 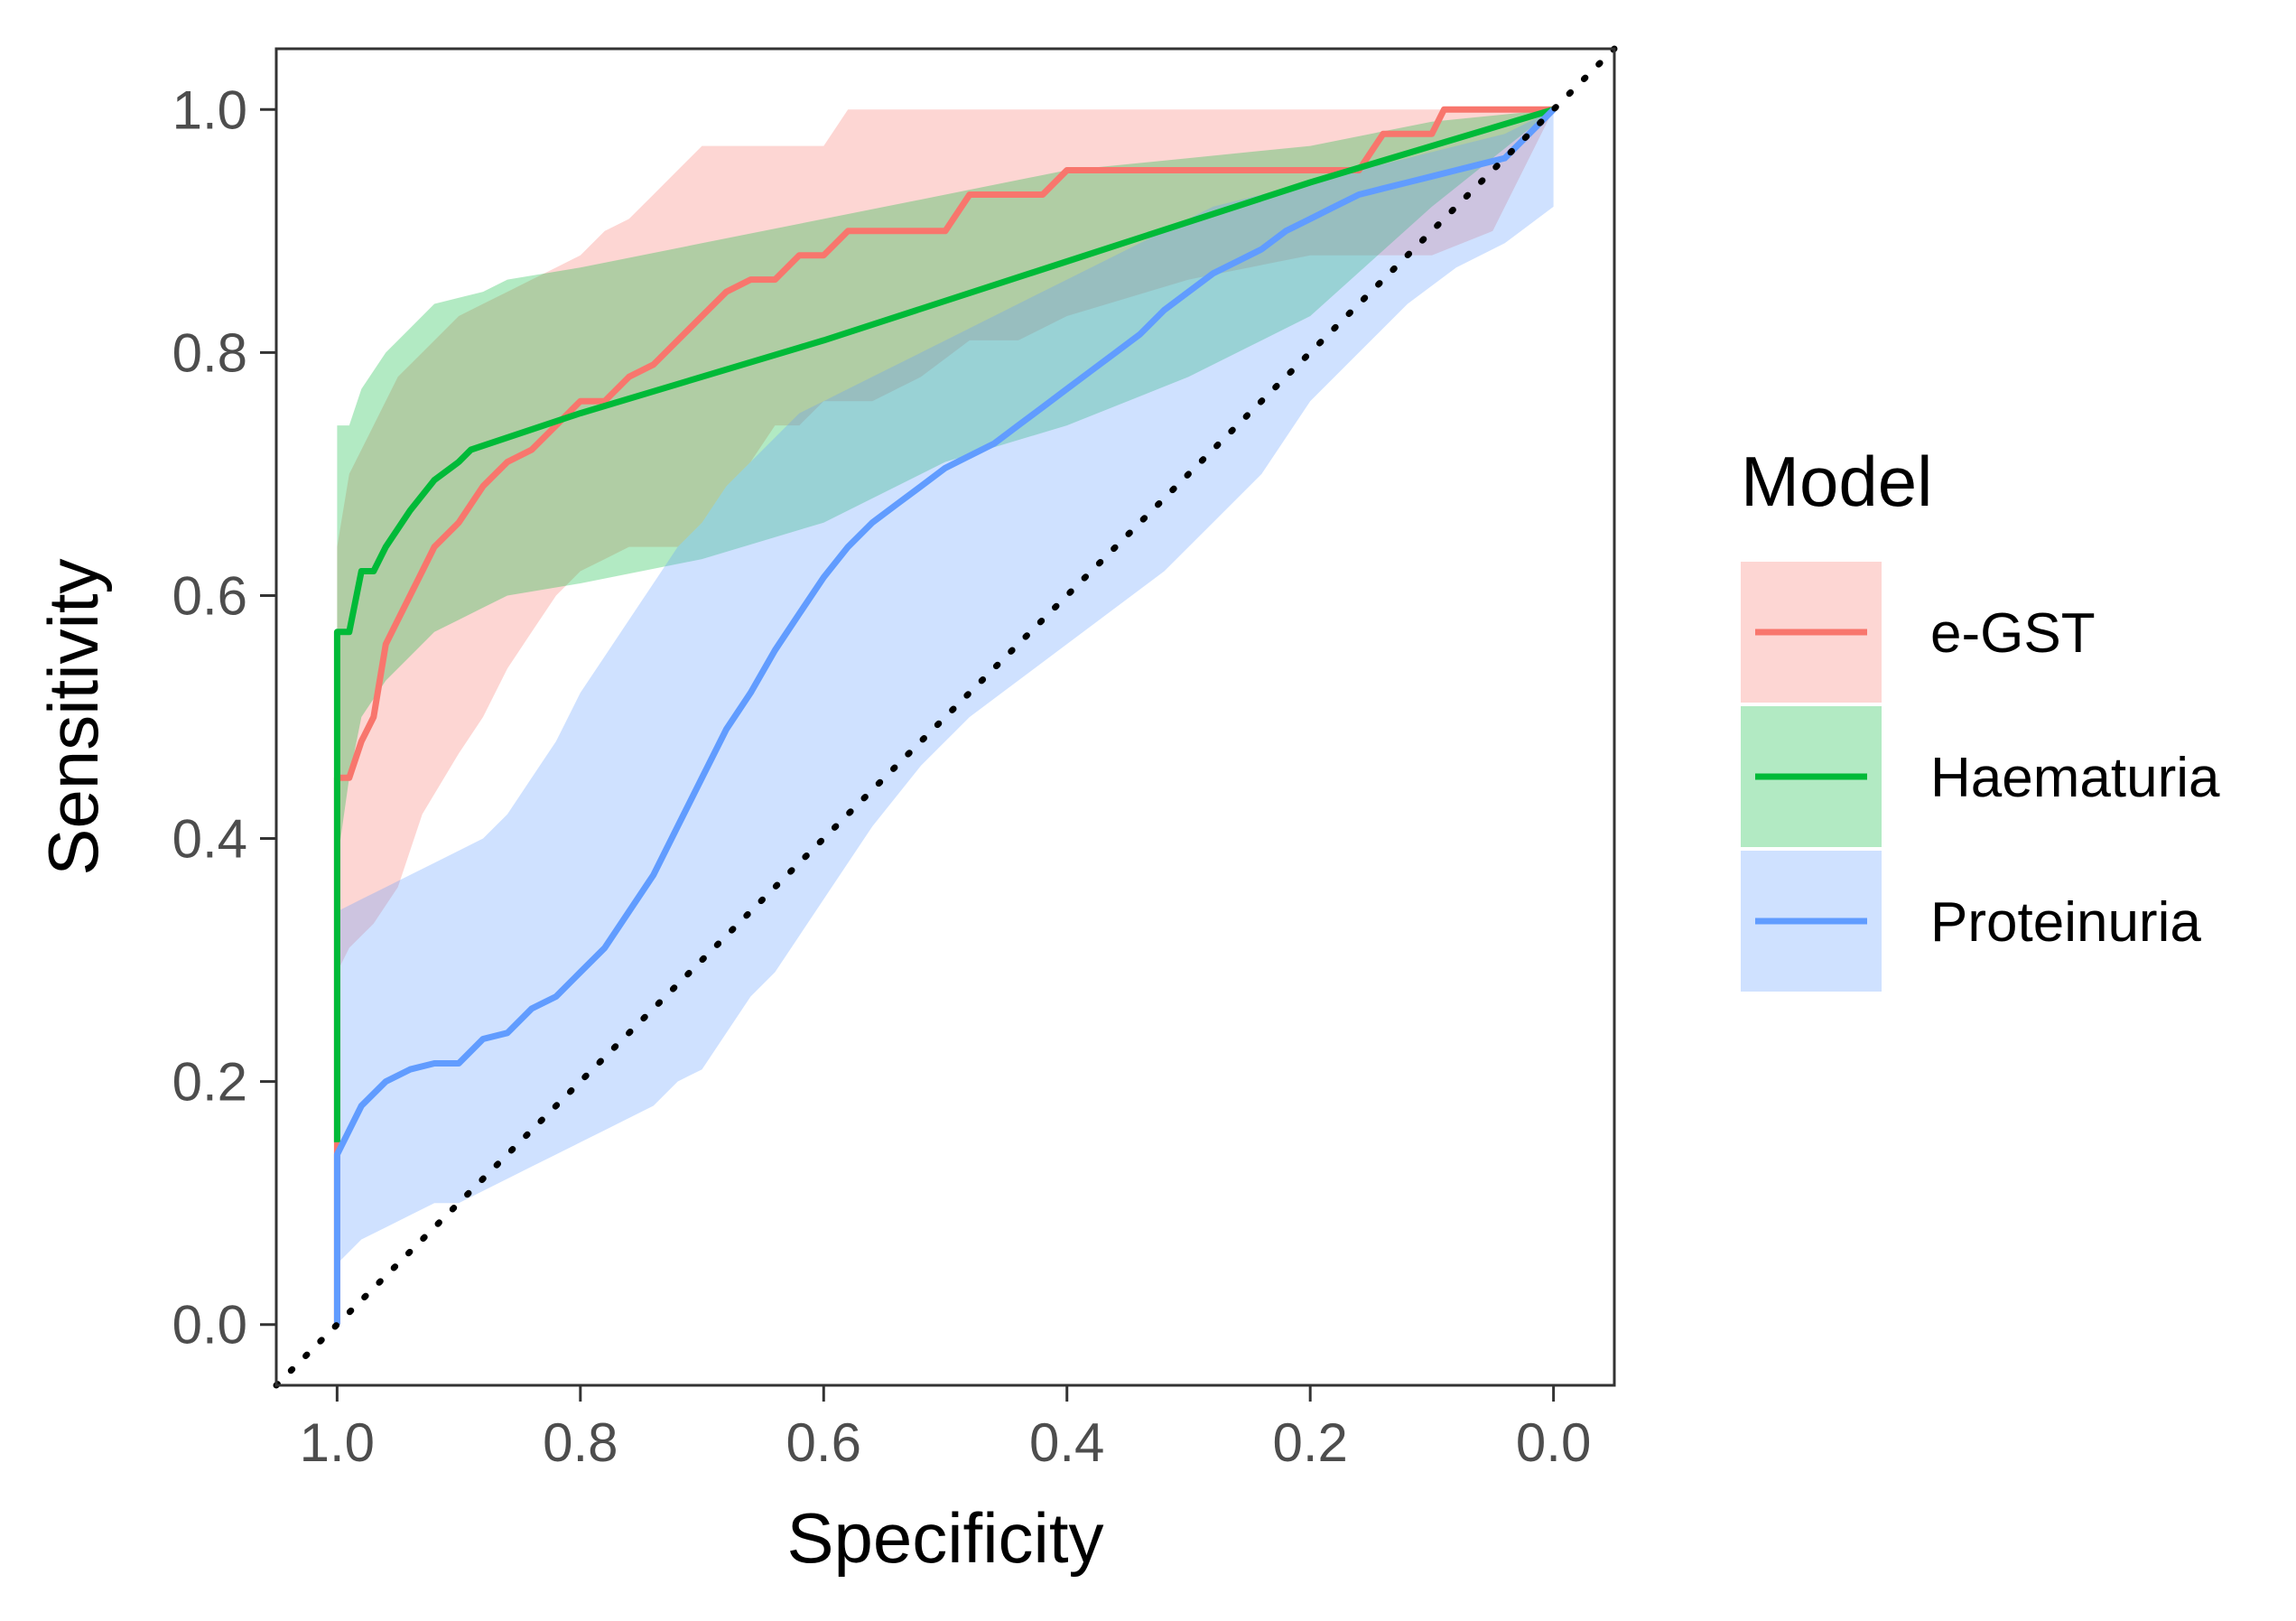 I want to click on x-tick-label: 0.2, so click(x=1309, y=1443).